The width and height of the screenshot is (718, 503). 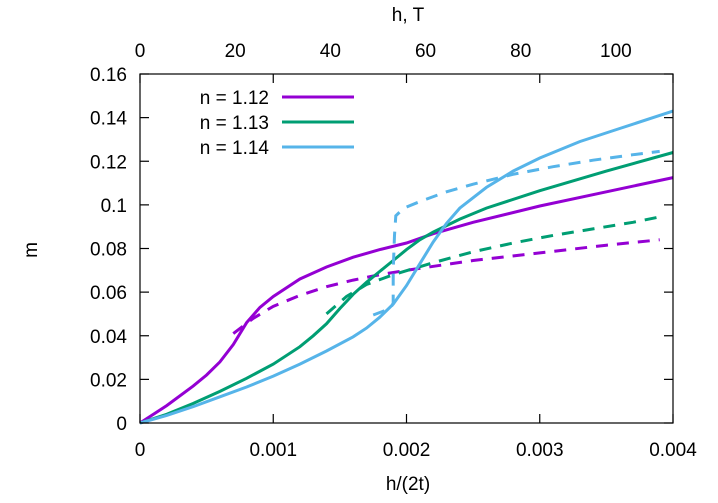 I want to click on legend: n = 1.12 n = 1.13 n = 1.14, so click(x=277, y=123).